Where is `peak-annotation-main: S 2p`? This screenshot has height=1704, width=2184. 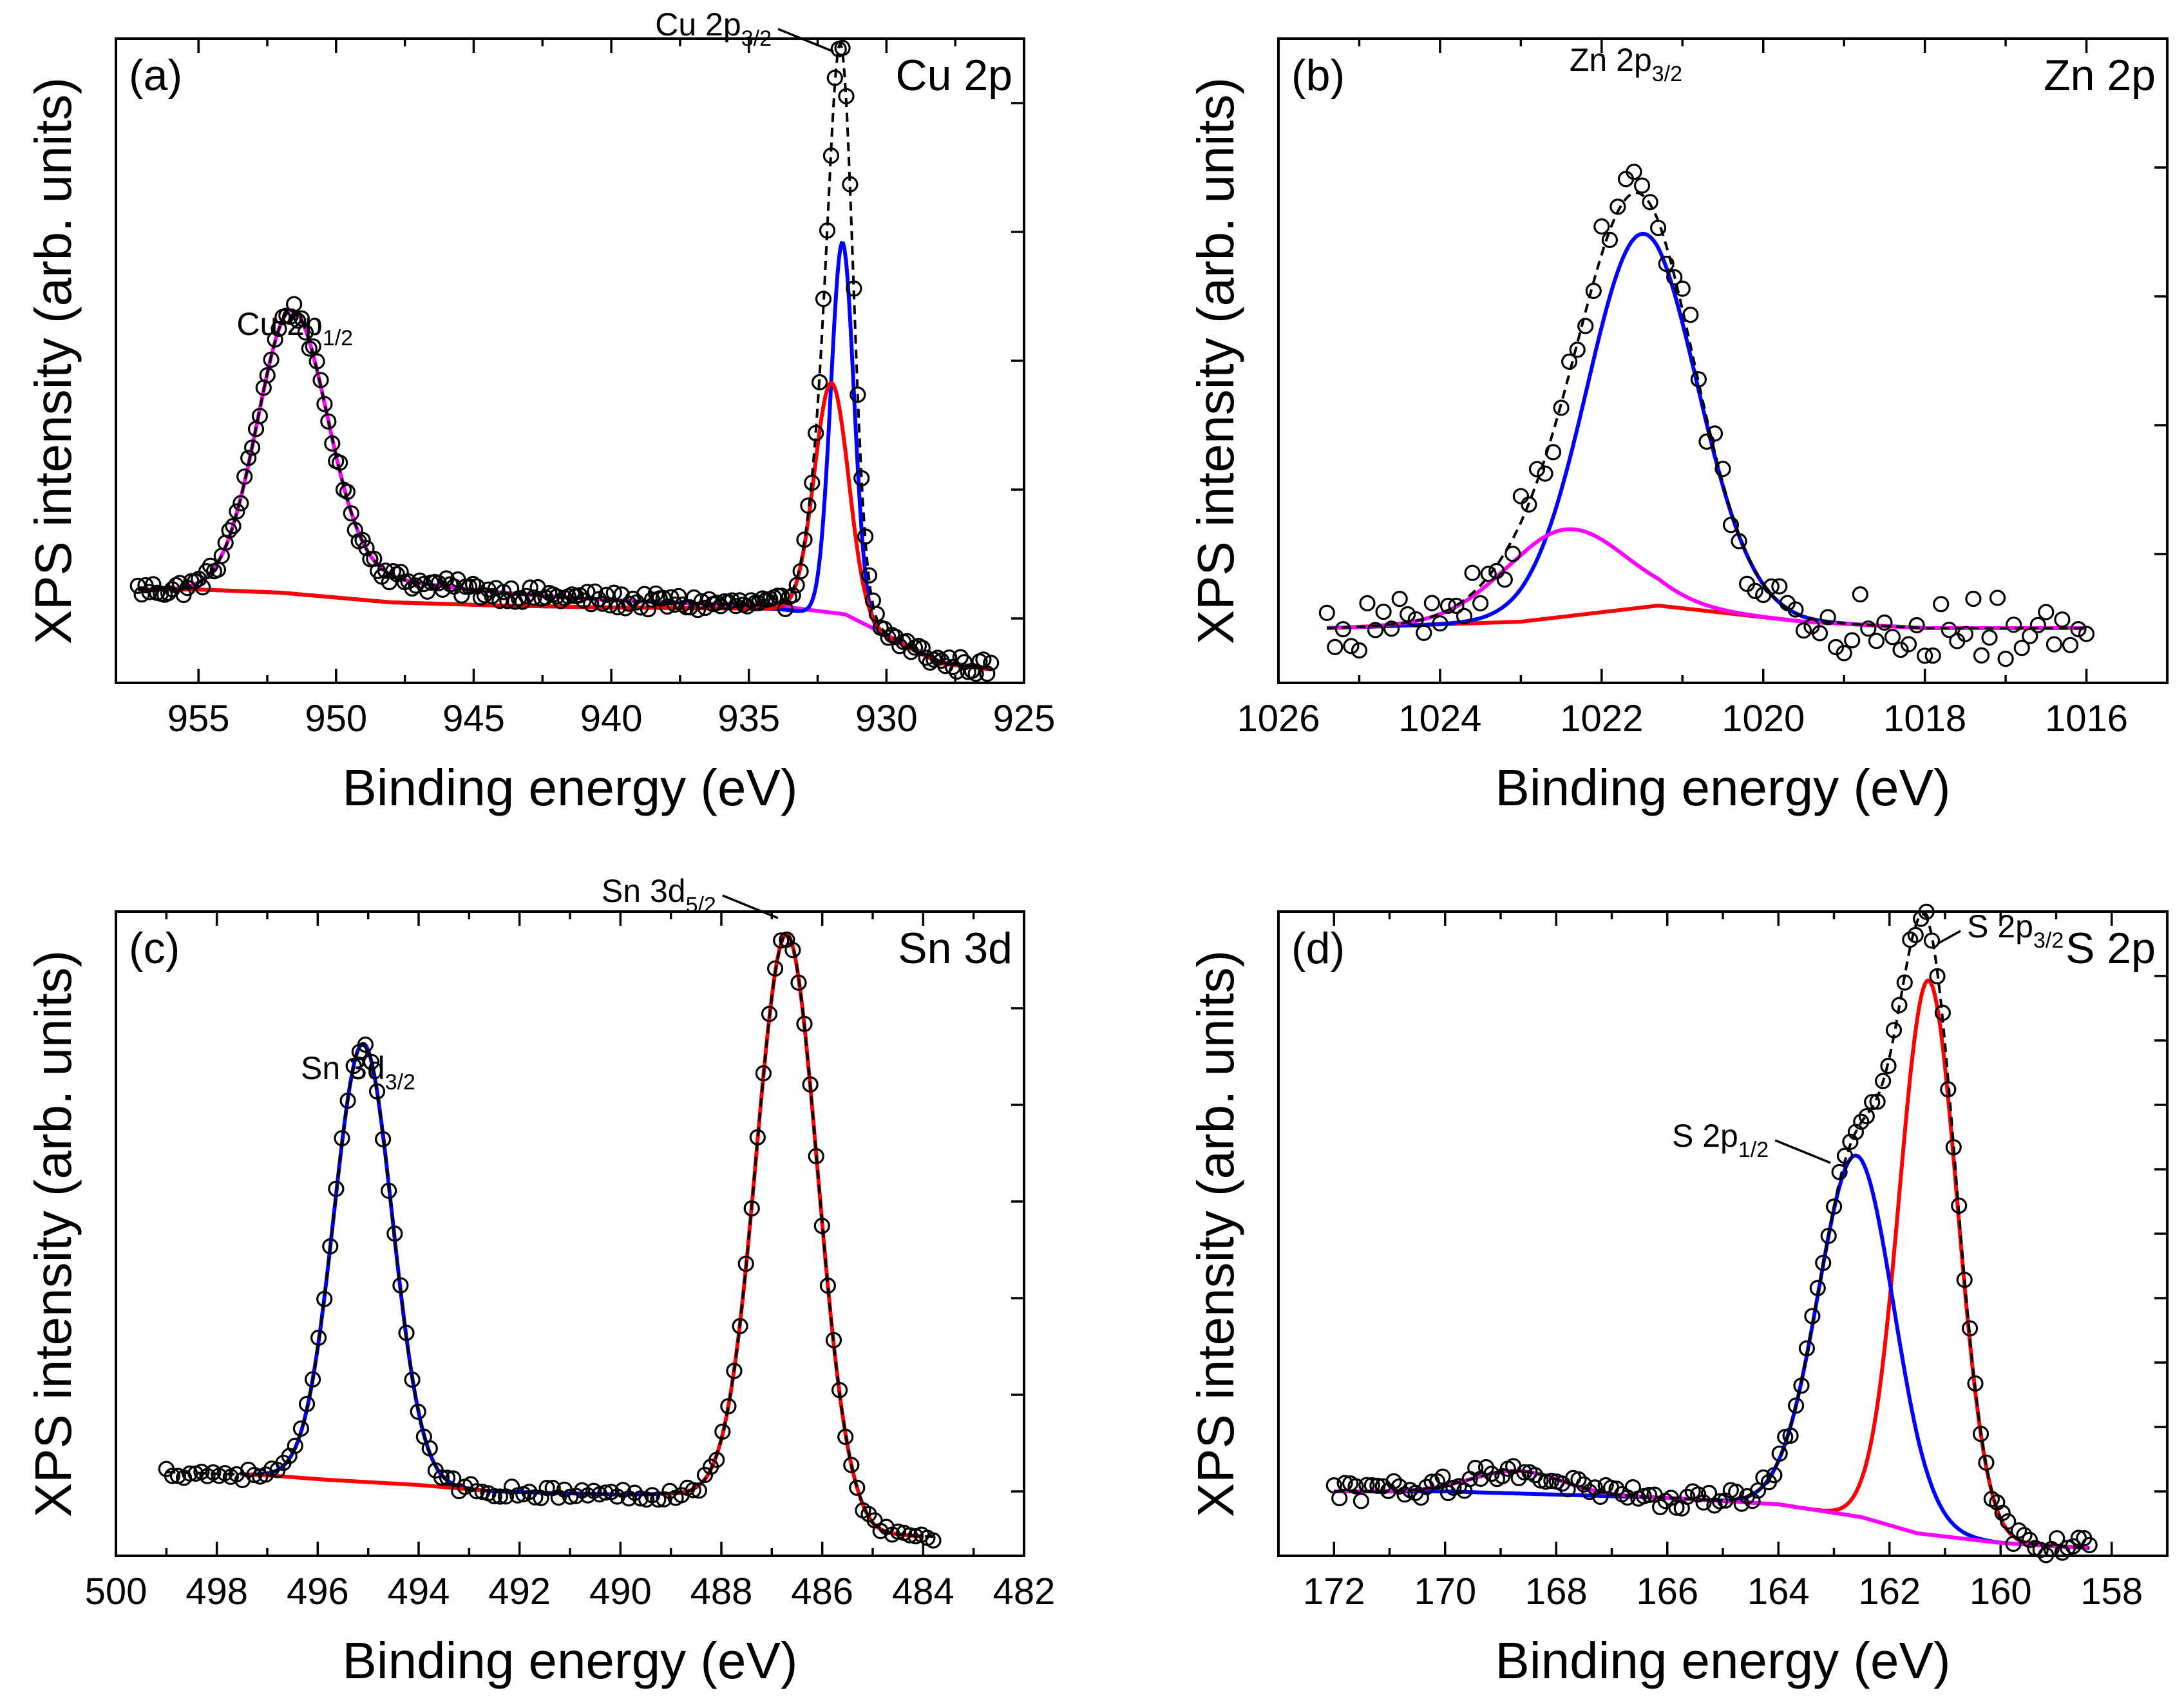 peak-annotation-main: S 2p is located at coordinates (2000, 926).